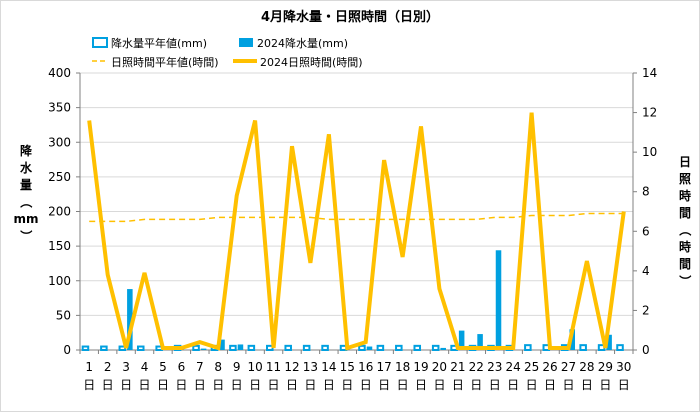 This screenshot has width=700, height=412. What do you see at coordinates (26, 236) in the screenshot?
I see `left-axis-label: ）` at bounding box center [26, 236].